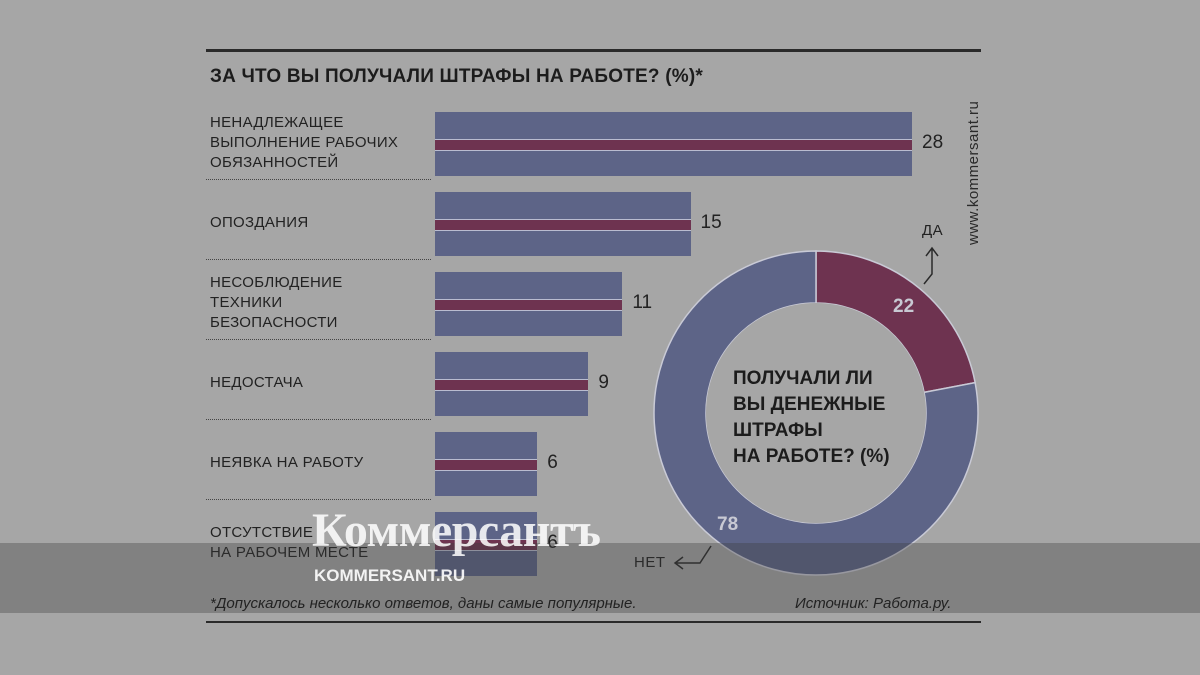 The image size is (1200, 675). I want to click on bar-value-label: 9, so click(603, 382).